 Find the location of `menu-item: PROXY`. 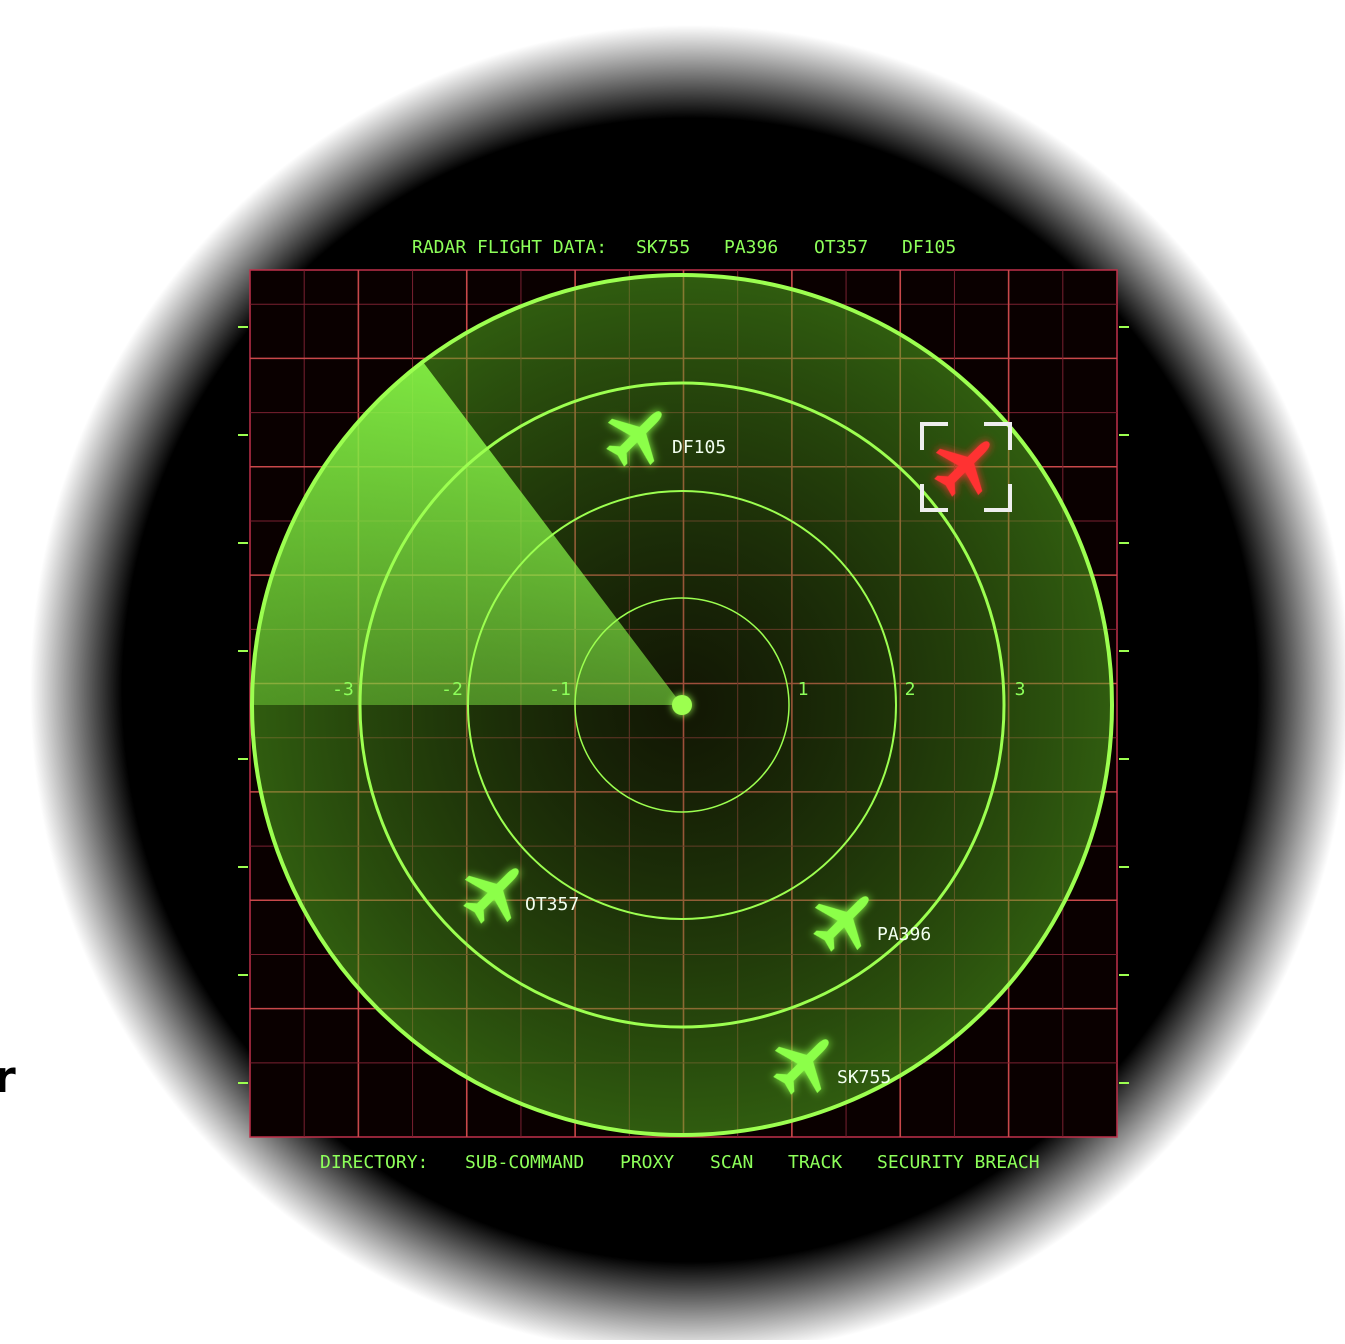

menu-item: PROXY is located at coordinates (647, 1162).